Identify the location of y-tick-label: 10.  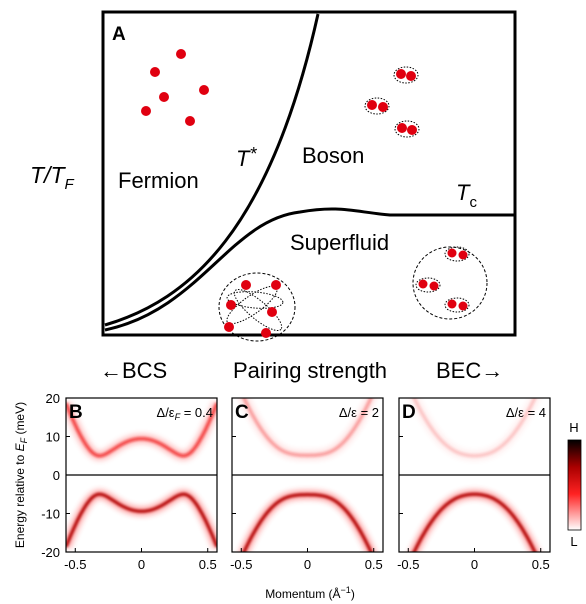
(53, 437).